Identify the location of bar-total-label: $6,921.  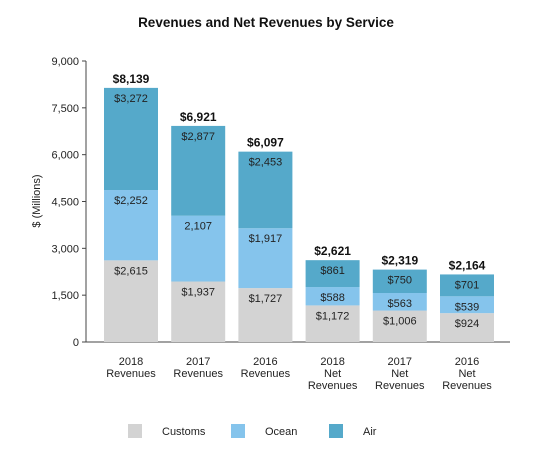
(198, 117).